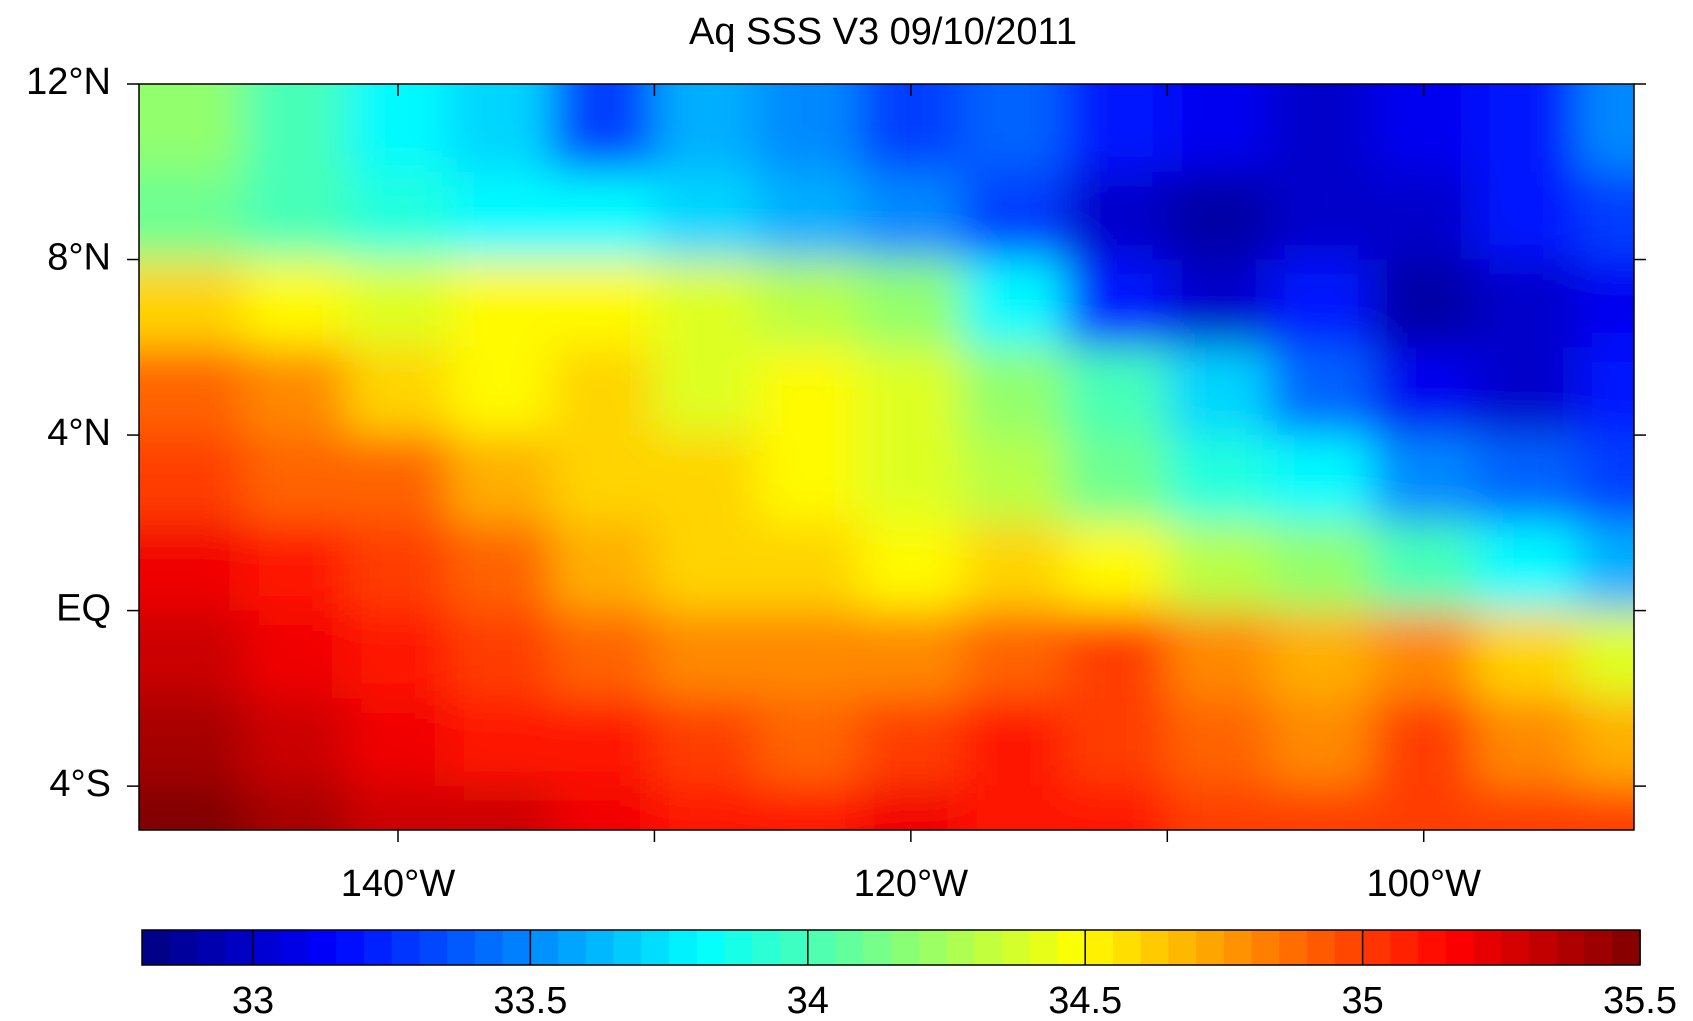  I want to click on y-tick-label: 4°S, so click(80, 784).